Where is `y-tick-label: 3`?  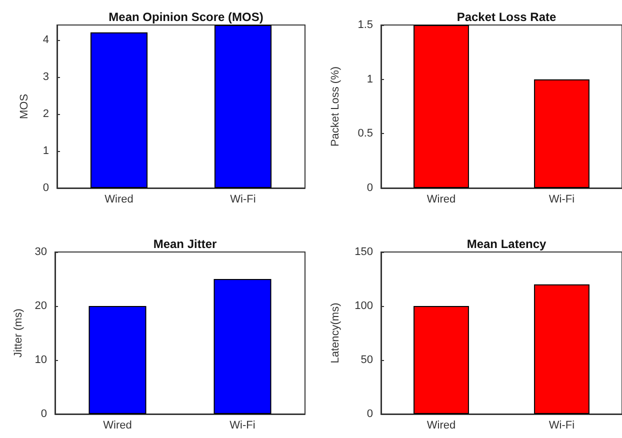
y-tick-label: 3 is located at coordinates (45, 76).